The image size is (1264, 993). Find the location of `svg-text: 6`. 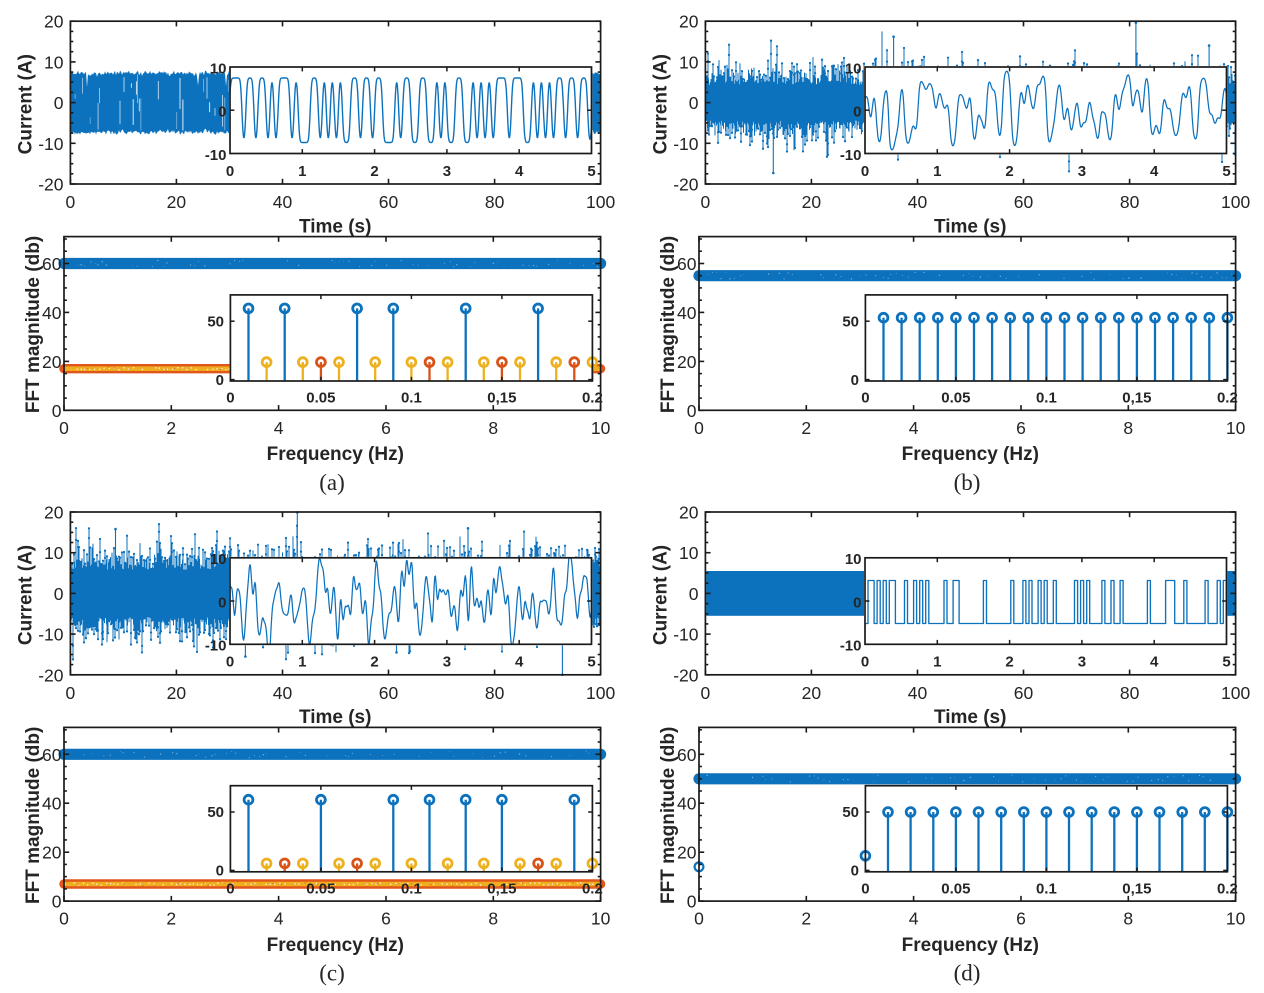

svg-text: 6 is located at coordinates (386, 919).